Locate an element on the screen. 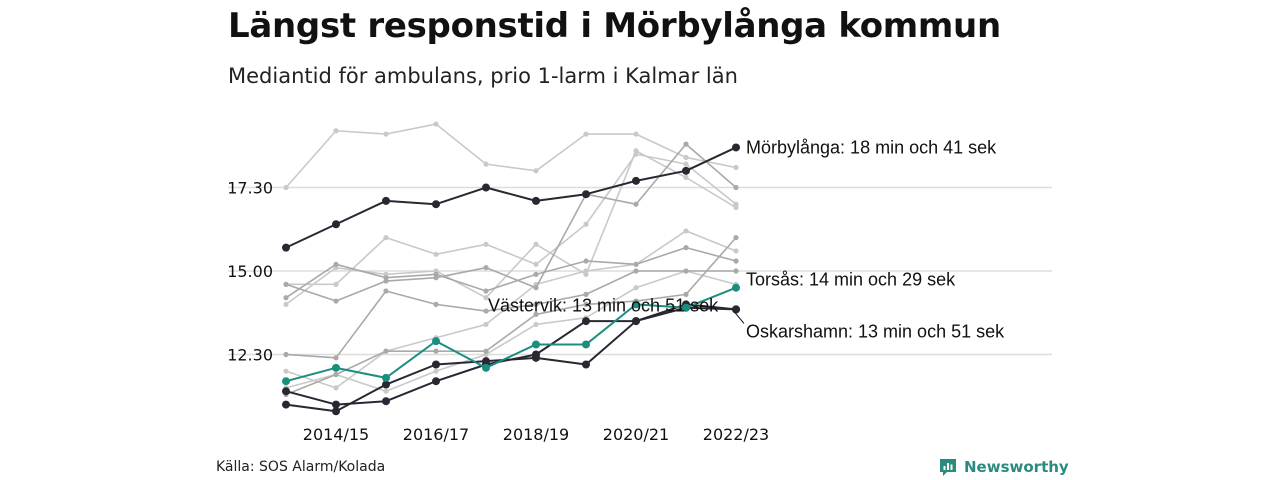 The height and width of the screenshot is (480, 1280). chart-title: Längst responstid i Mörbylånga kommun is located at coordinates (614, 26).